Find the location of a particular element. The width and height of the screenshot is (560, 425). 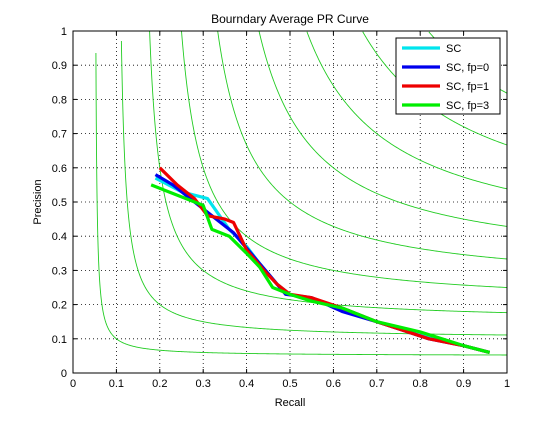

x-tick-label: 0.2 is located at coordinates (159, 384).